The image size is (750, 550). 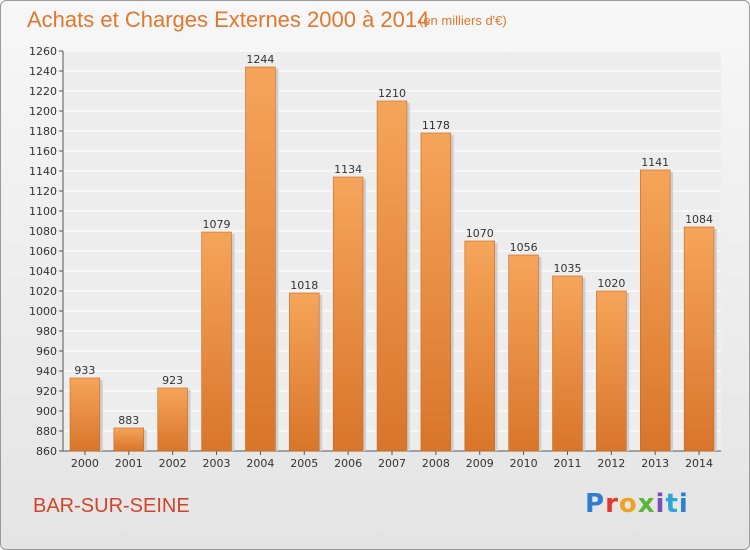 I want to click on bar-value-label: 1070, so click(x=480, y=233).